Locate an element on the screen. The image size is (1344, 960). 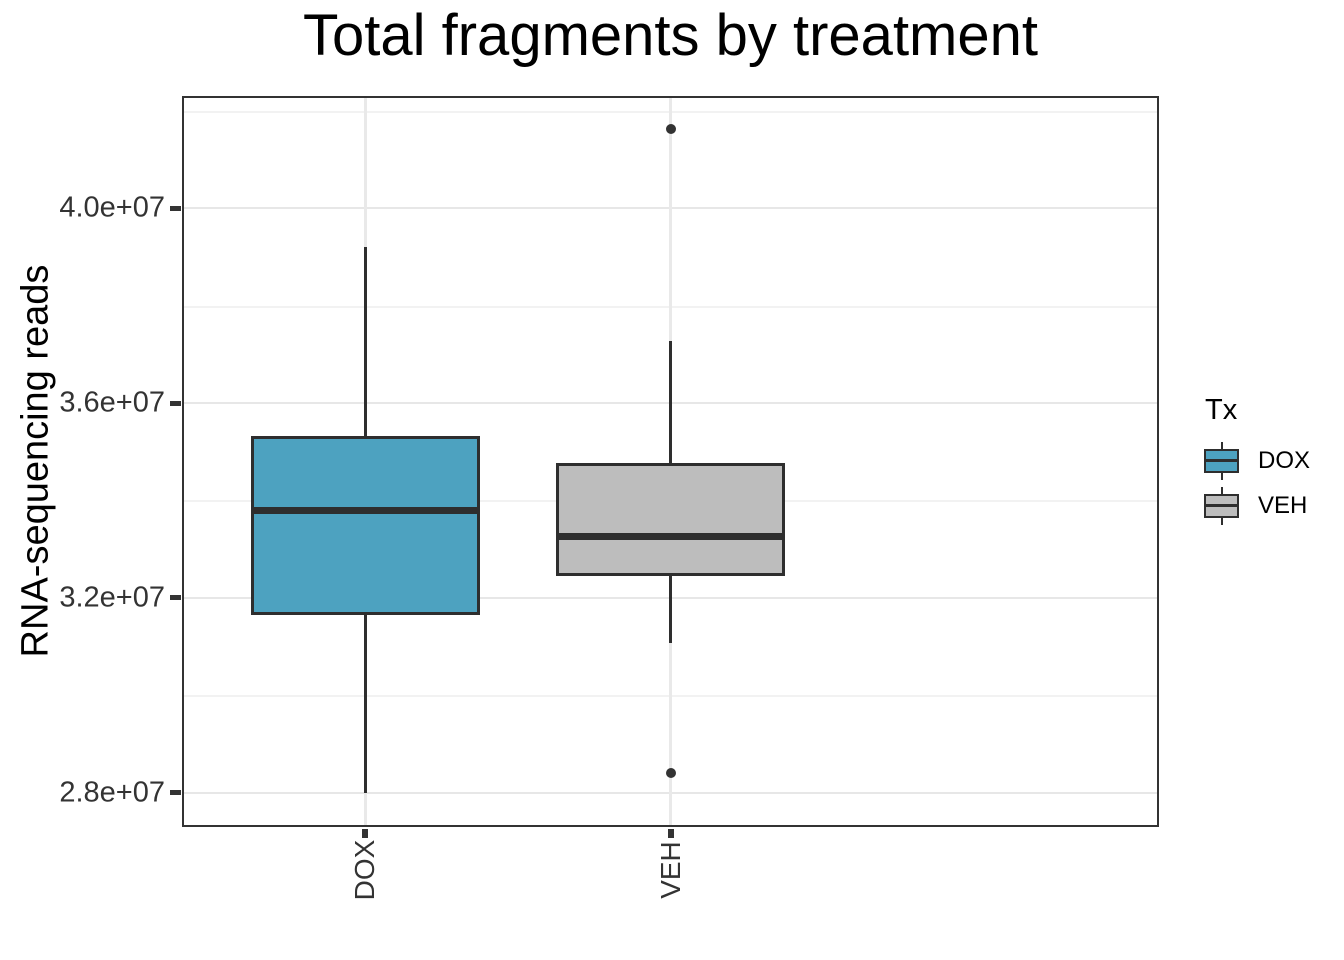
median-VEH is located at coordinates (670, 536).